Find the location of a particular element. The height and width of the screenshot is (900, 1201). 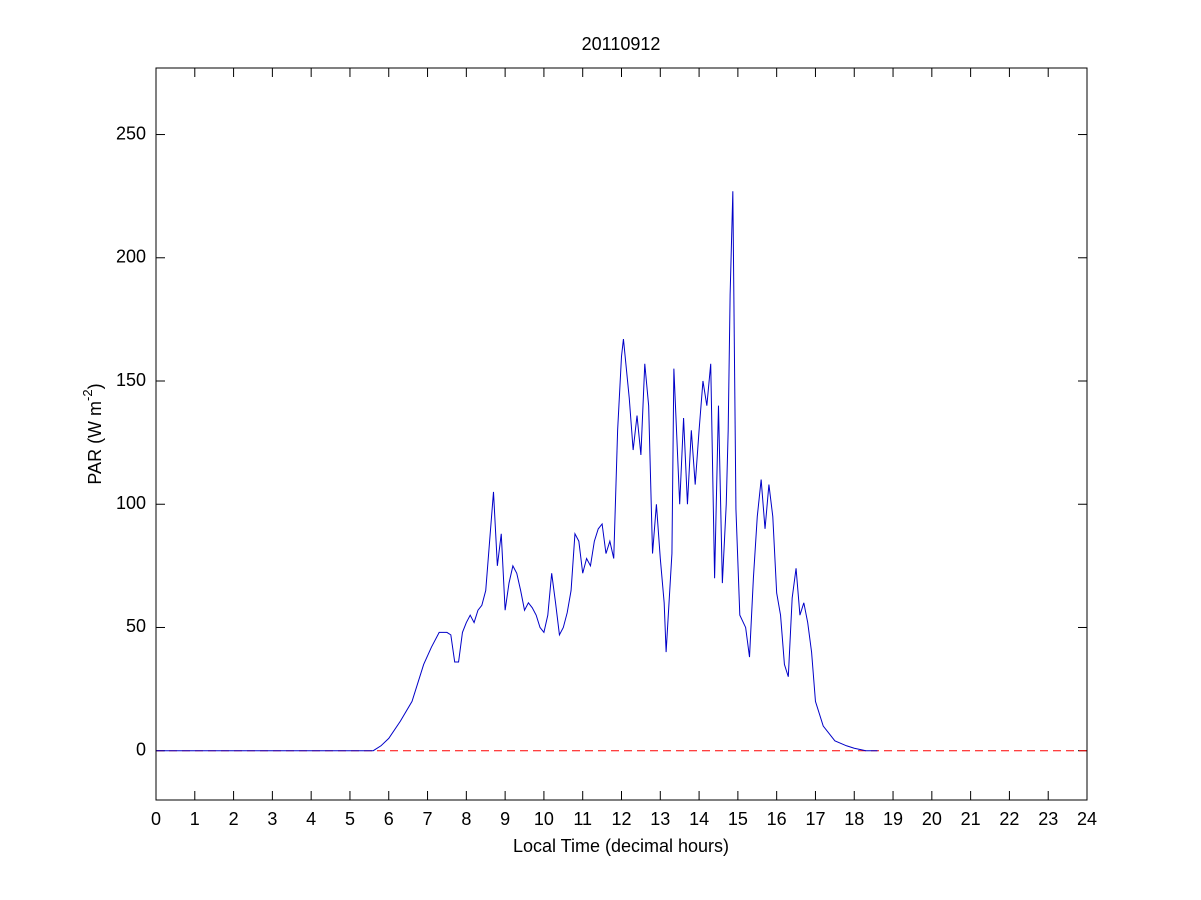

y-axis-label: PAR (W m-2) is located at coordinates (92, 433).